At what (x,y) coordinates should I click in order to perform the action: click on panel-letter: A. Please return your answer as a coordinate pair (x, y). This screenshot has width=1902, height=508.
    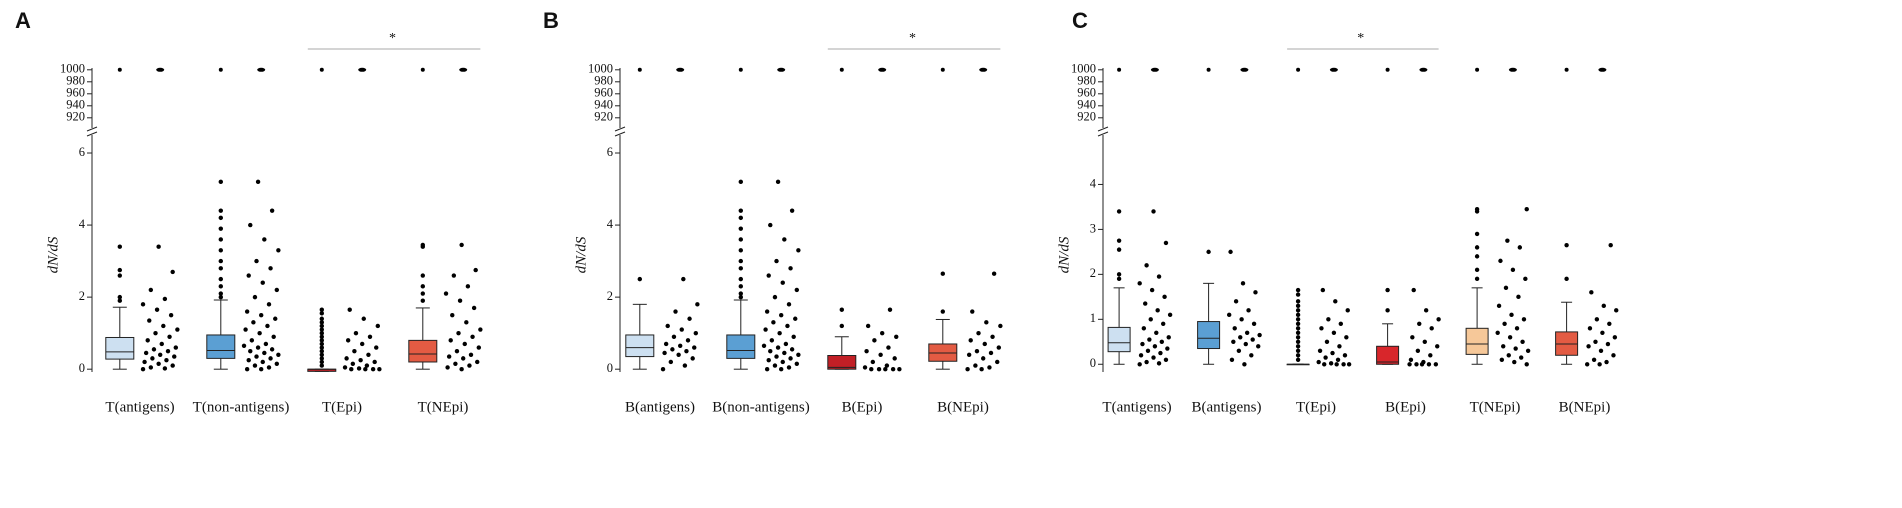
    Looking at the image, I should click on (23, 20).